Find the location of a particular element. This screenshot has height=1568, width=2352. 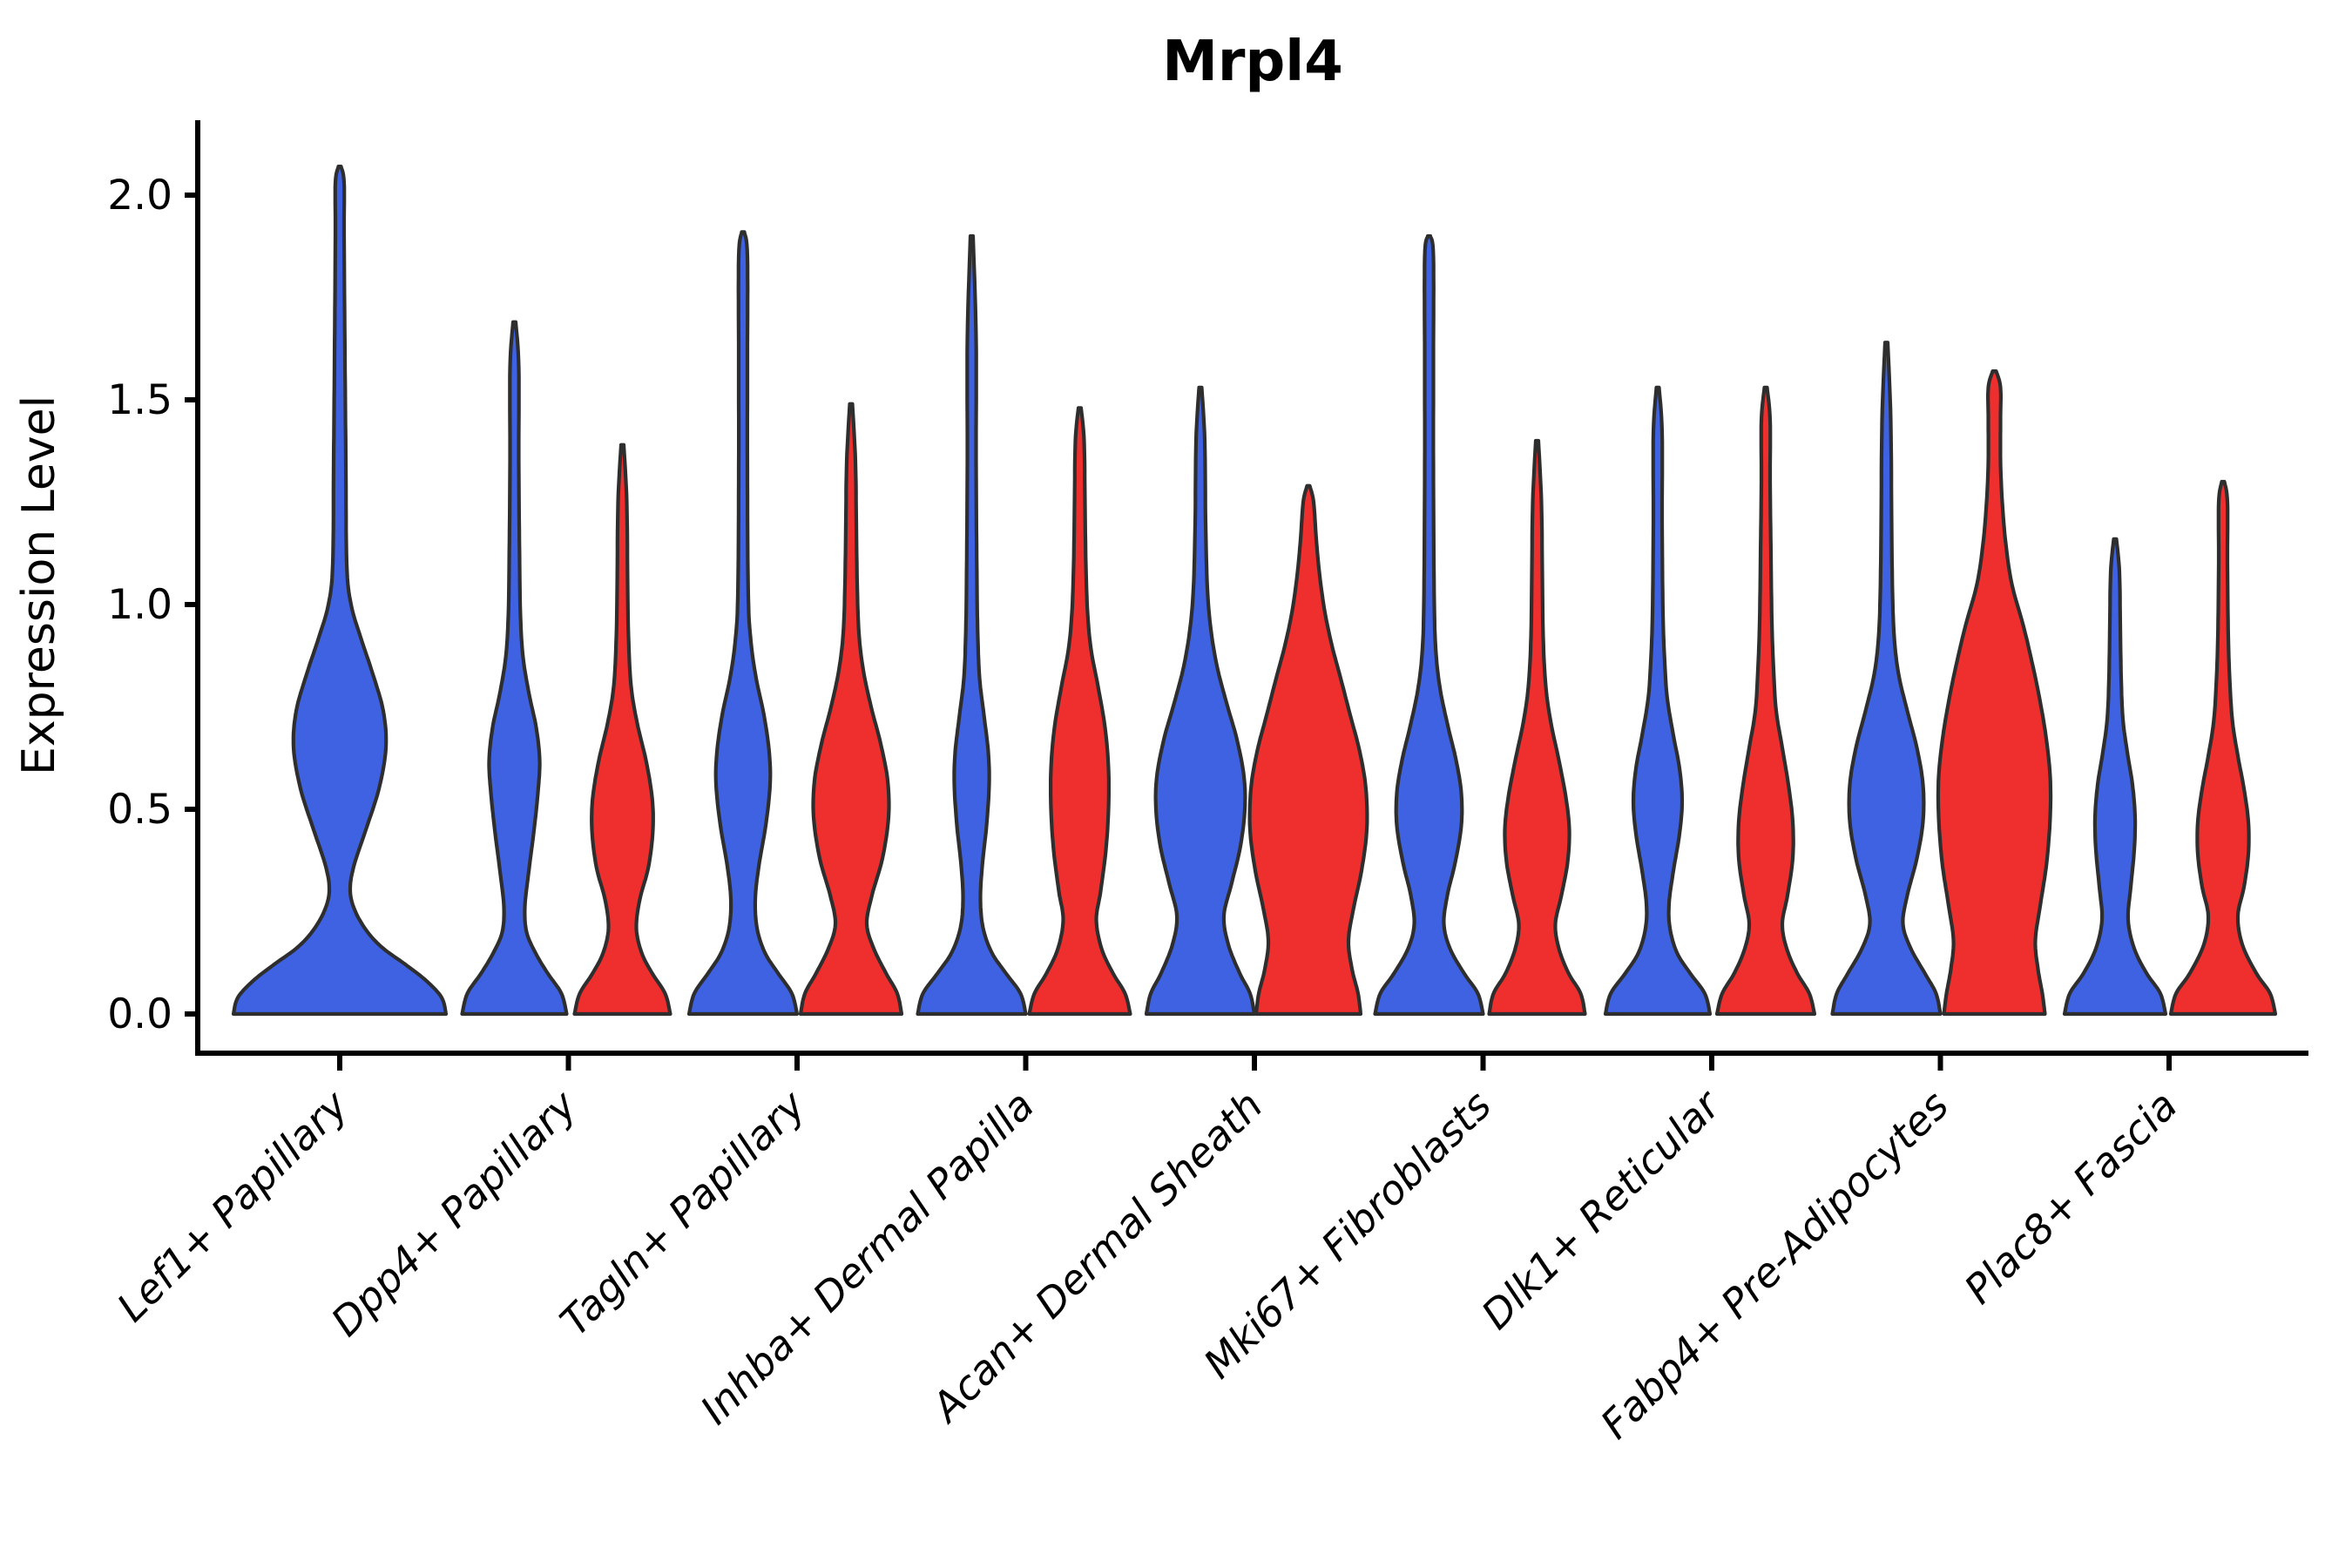

y-tick-label: 1.0 is located at coordinates (139, 605).